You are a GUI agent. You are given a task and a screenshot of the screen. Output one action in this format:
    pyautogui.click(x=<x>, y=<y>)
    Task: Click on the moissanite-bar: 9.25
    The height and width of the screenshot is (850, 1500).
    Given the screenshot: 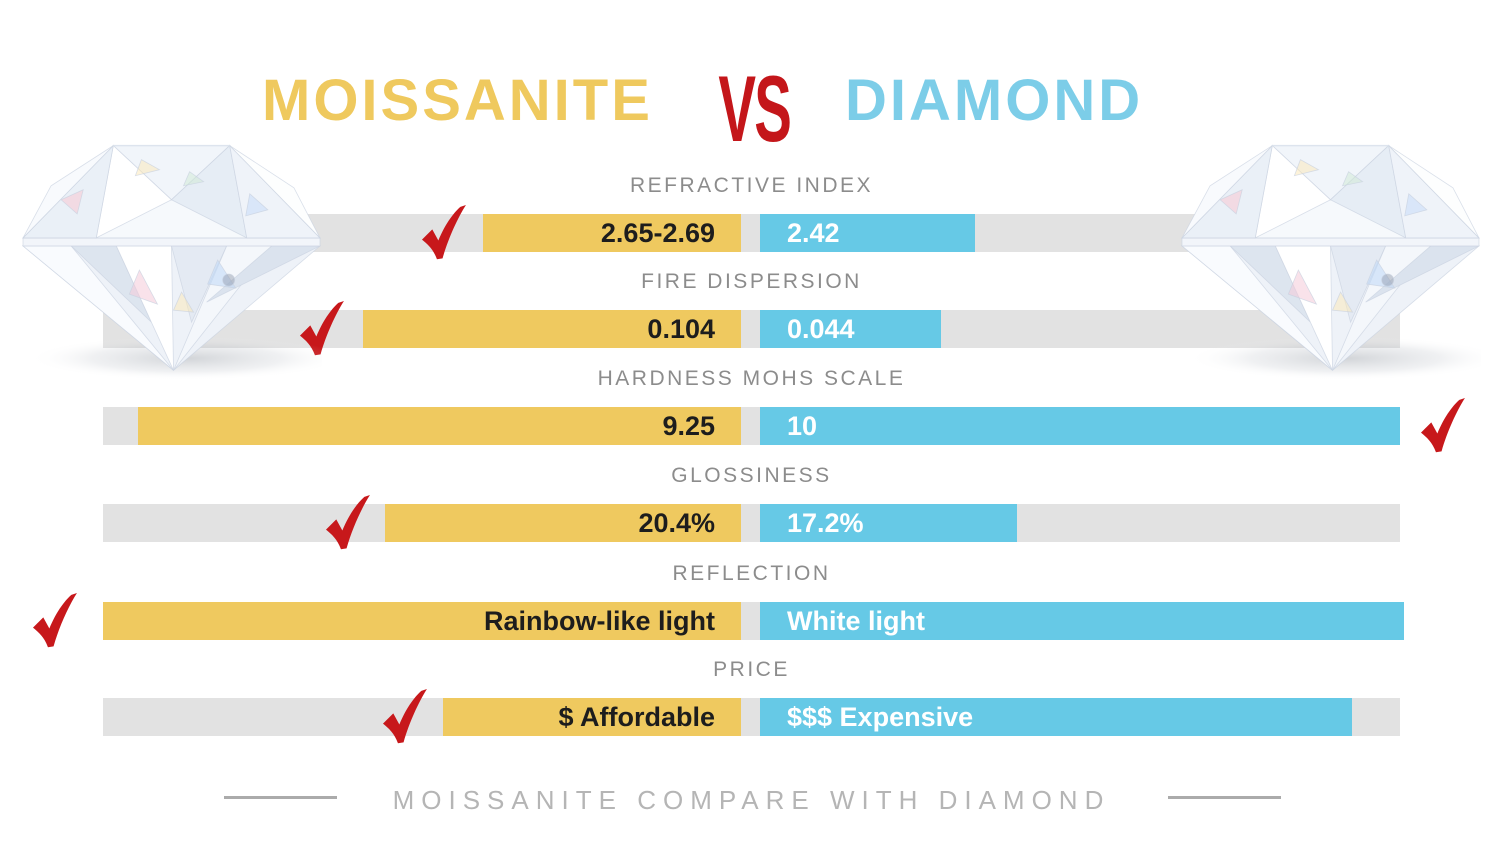 What is the action you would take?
    pyautogui.click(x=439, y=426)
    